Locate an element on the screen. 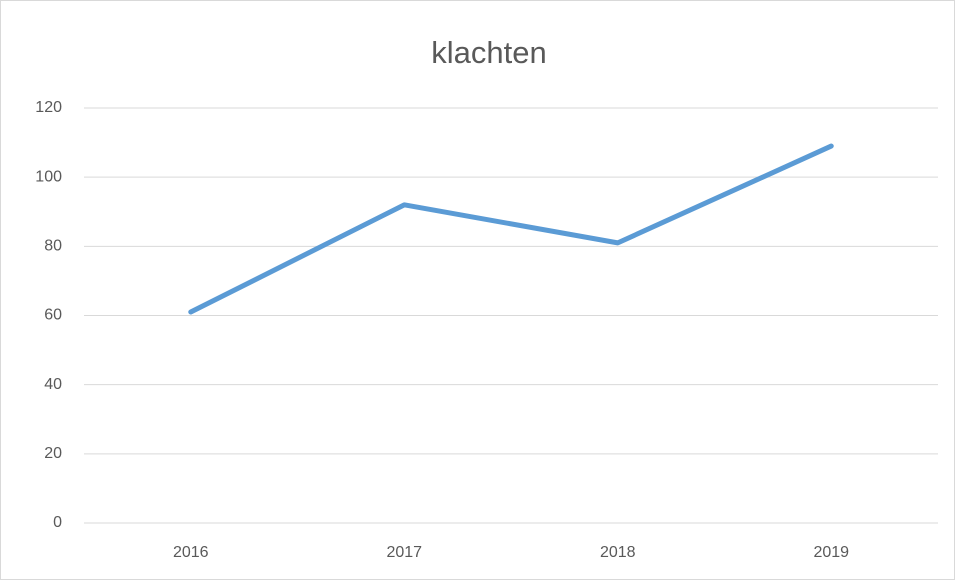 The width and height of the screenshot is (955, 580). x-tick-label: 2017 is located at coordinates (404, 552).